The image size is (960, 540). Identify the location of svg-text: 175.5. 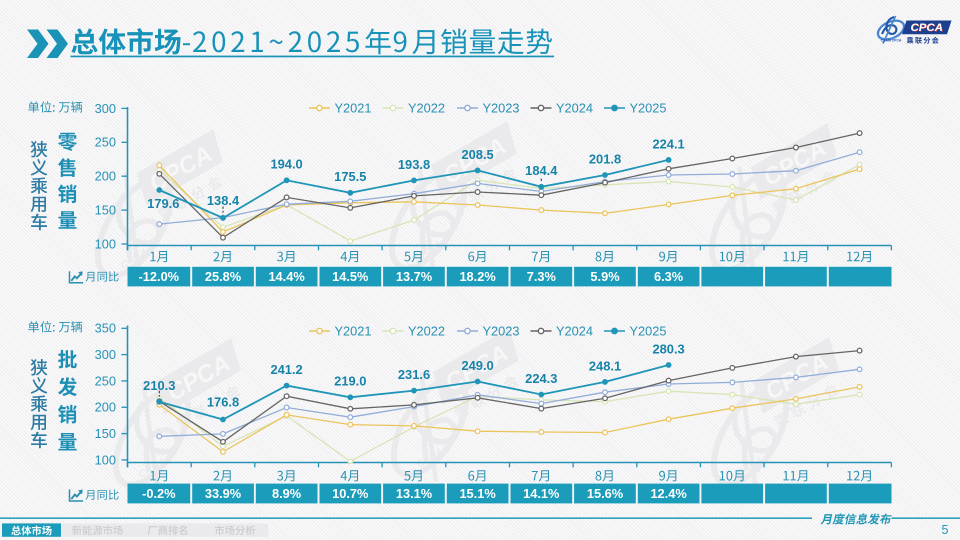
(350, 176).